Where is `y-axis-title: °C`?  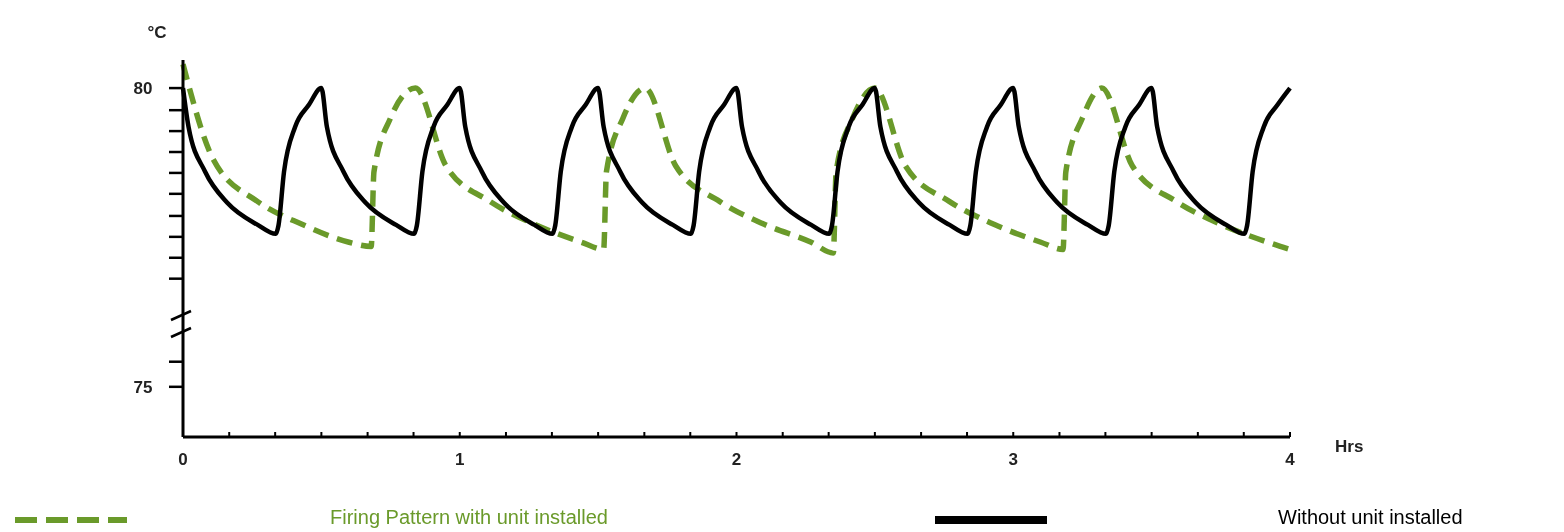
y-axis-title: °C is located at coordinates (157, 32).